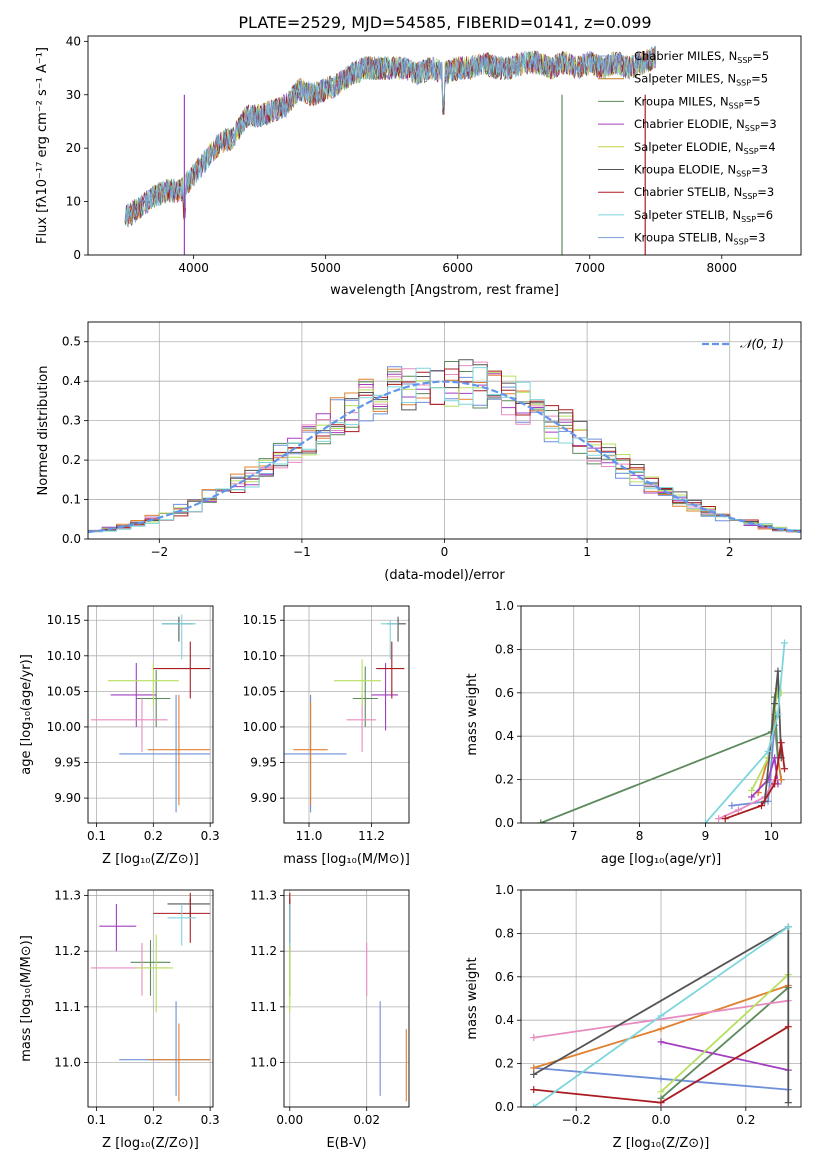  I want to click on mass-vs-reddening-panel: 0.00 0.02 11.0 11.1 11.2 11.3 E(B-V), so click(330, 1020).